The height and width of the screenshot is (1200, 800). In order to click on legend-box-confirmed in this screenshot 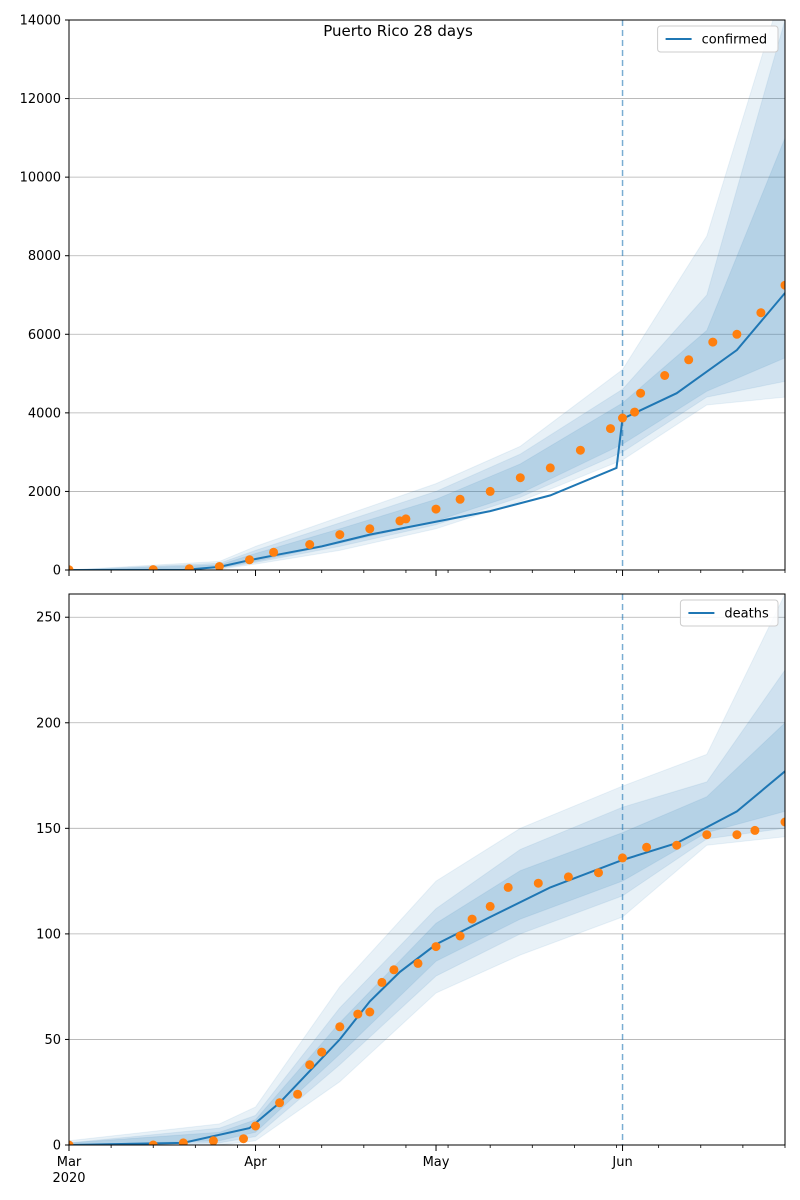, I will do `click(718, 39)`.